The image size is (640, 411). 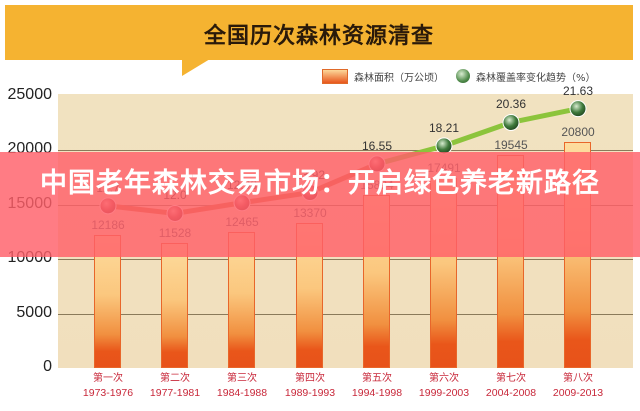 I want to click on x-tick-label: 第三次 1984-1988, so click(x=242, y=386).